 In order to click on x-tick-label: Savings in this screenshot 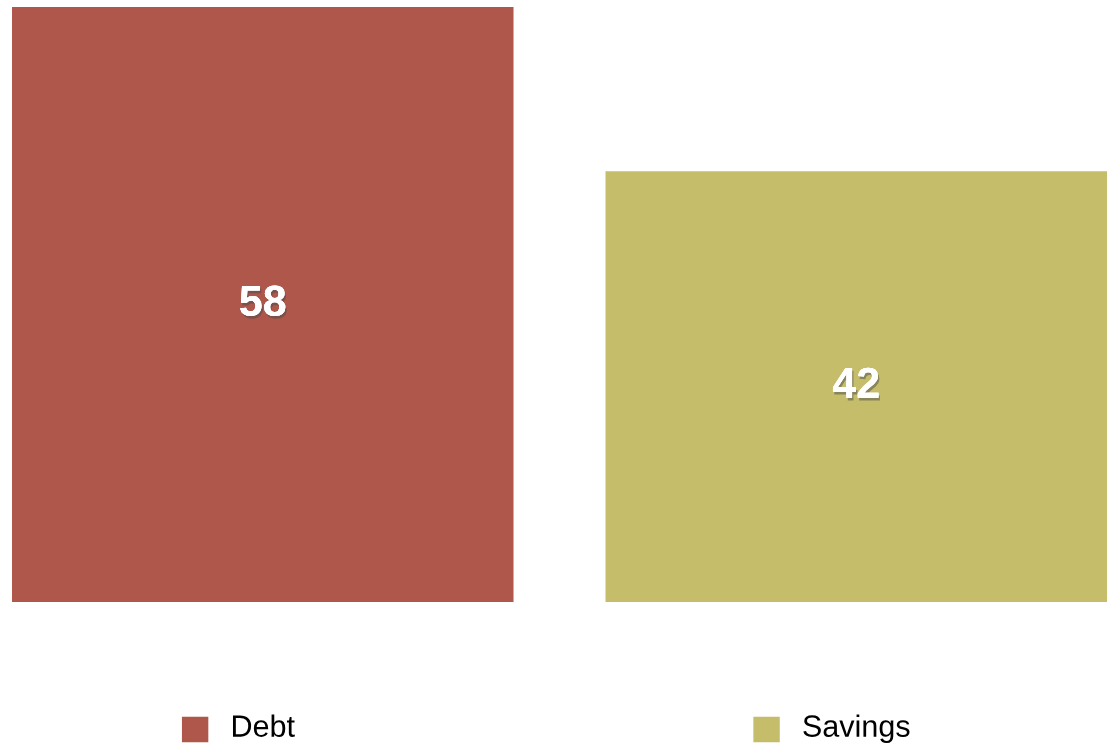, I will do `click(856, 728)`.